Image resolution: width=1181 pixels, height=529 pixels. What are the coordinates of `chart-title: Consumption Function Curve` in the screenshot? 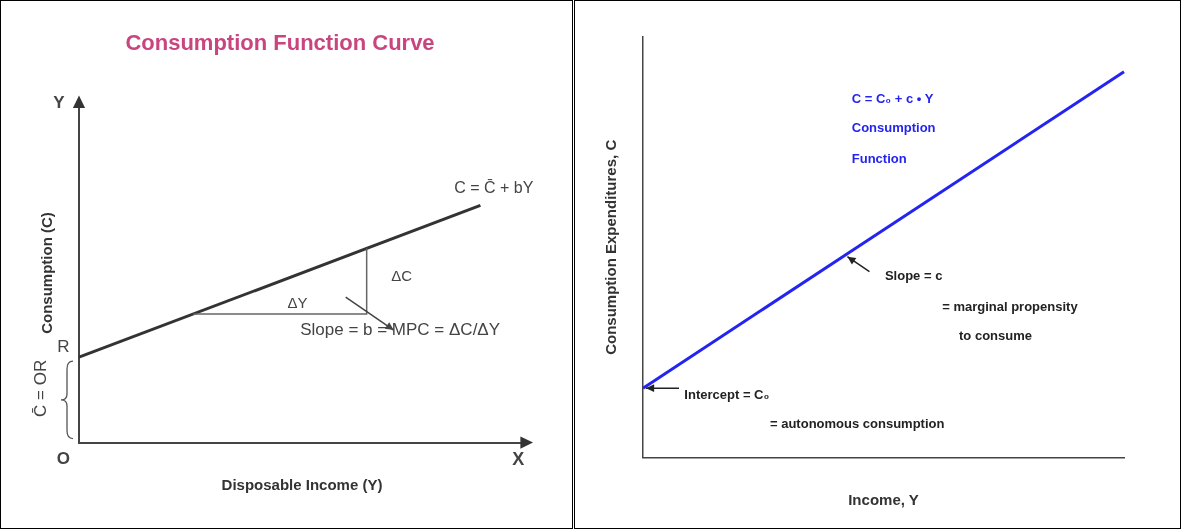 It's located at (280, 43).